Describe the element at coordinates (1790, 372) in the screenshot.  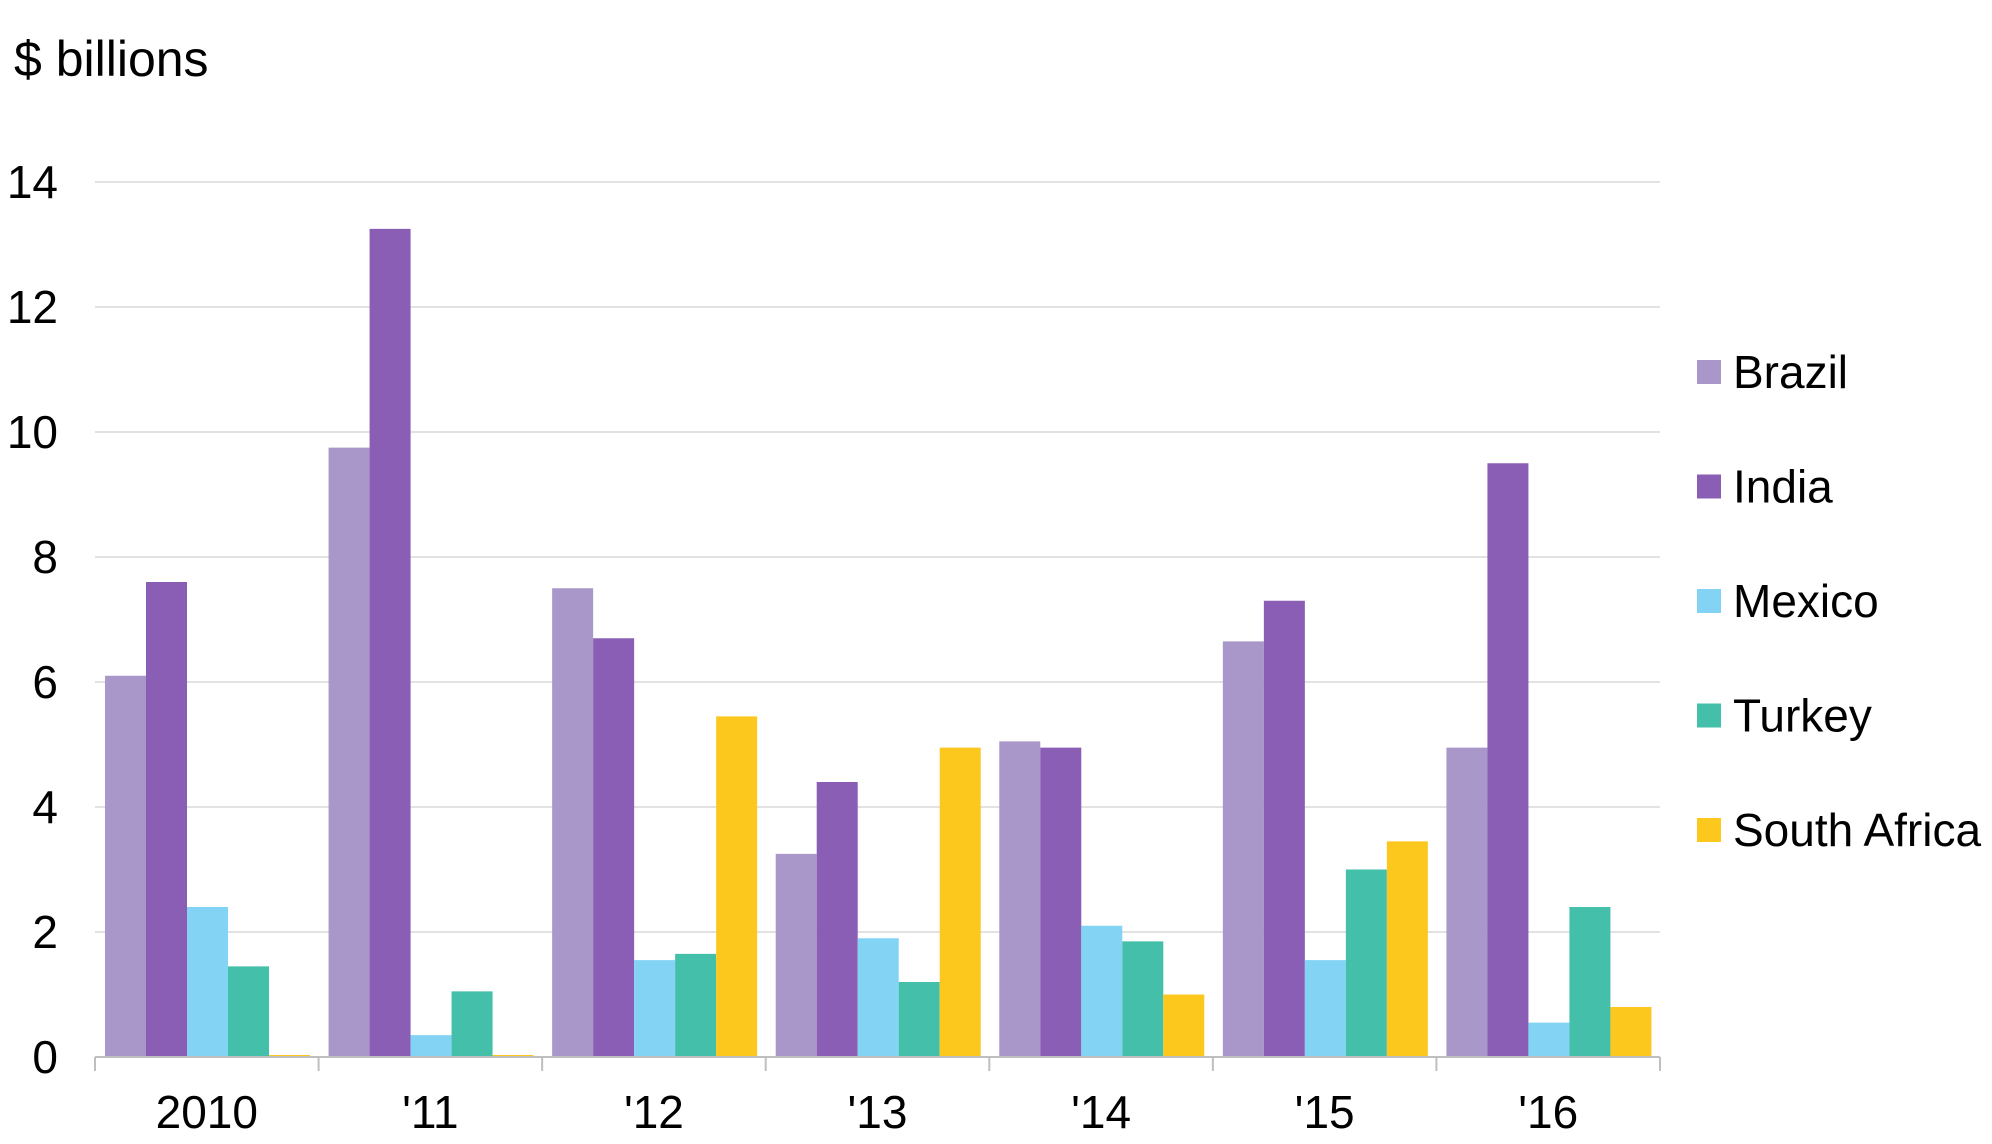
I see `legend-label: Brazil` at that location.